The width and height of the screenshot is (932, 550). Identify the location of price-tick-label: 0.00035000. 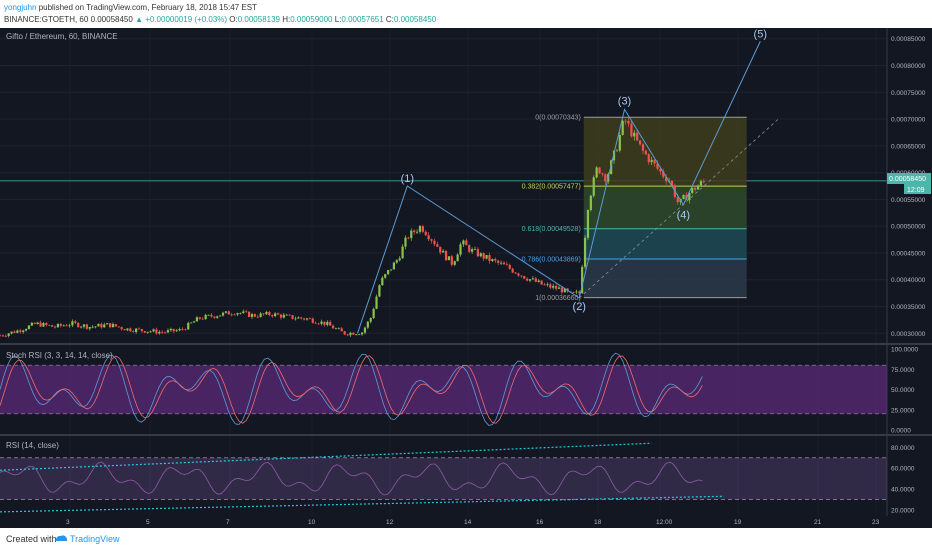
(908, 307).